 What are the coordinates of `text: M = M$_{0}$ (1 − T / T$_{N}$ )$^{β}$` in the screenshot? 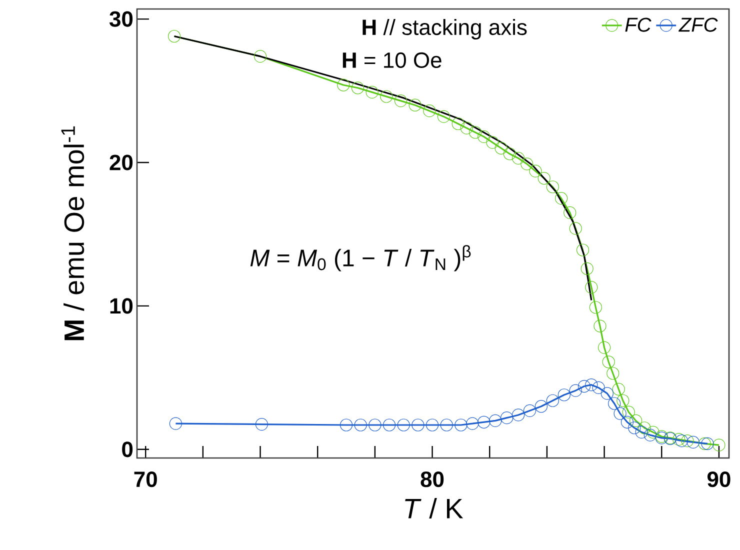 It's located at (360, 258).